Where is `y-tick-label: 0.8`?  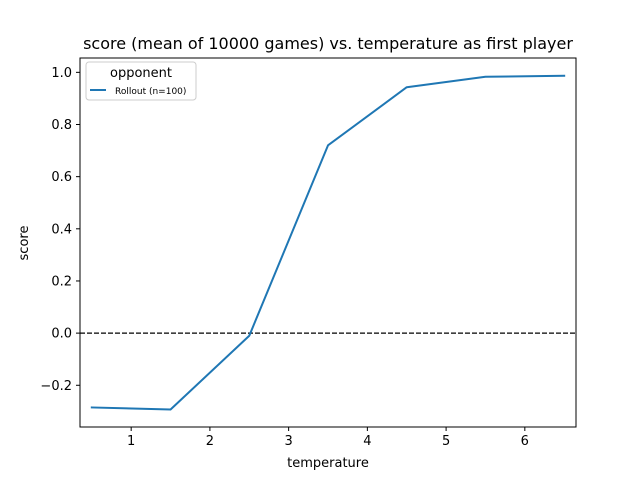 y-tick-label: 0.8 is located at coordinates (61, 125).